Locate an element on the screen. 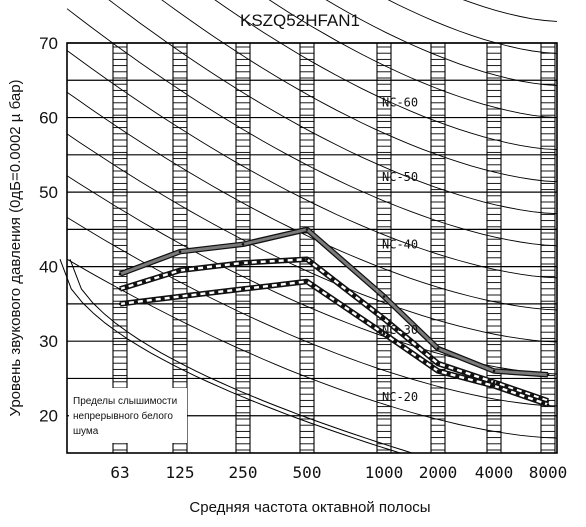  y-tick-label: 60 is located at coordinates (48, 118).